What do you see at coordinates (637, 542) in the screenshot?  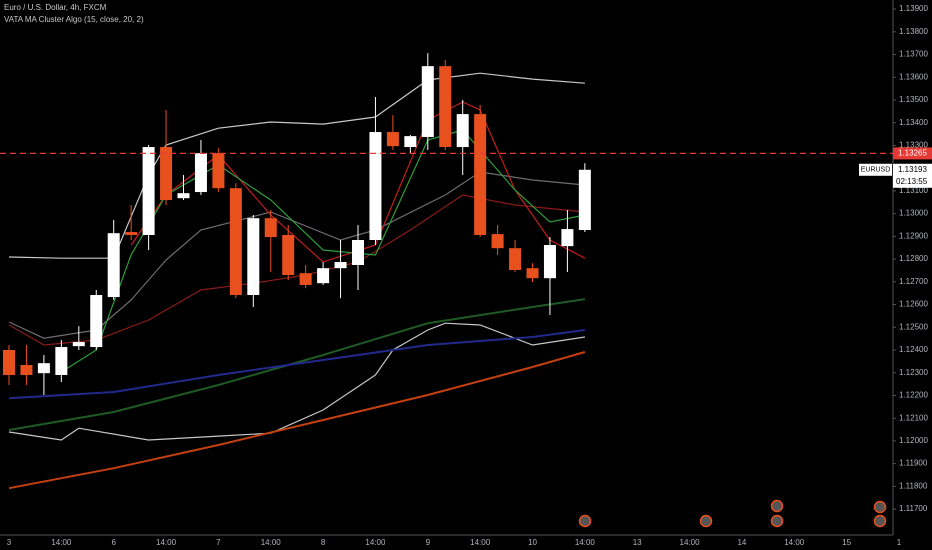 I see `x-tick-label: 13` at bounding box center [637, 542].